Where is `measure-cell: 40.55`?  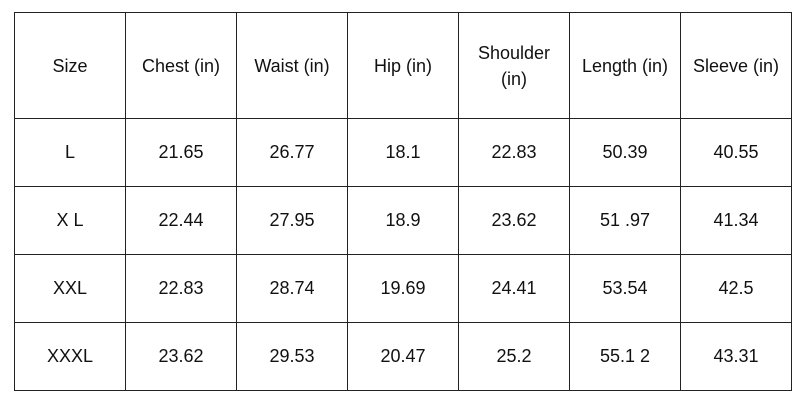
measure-cell: 40.55 is located at coordinates (736, 152).